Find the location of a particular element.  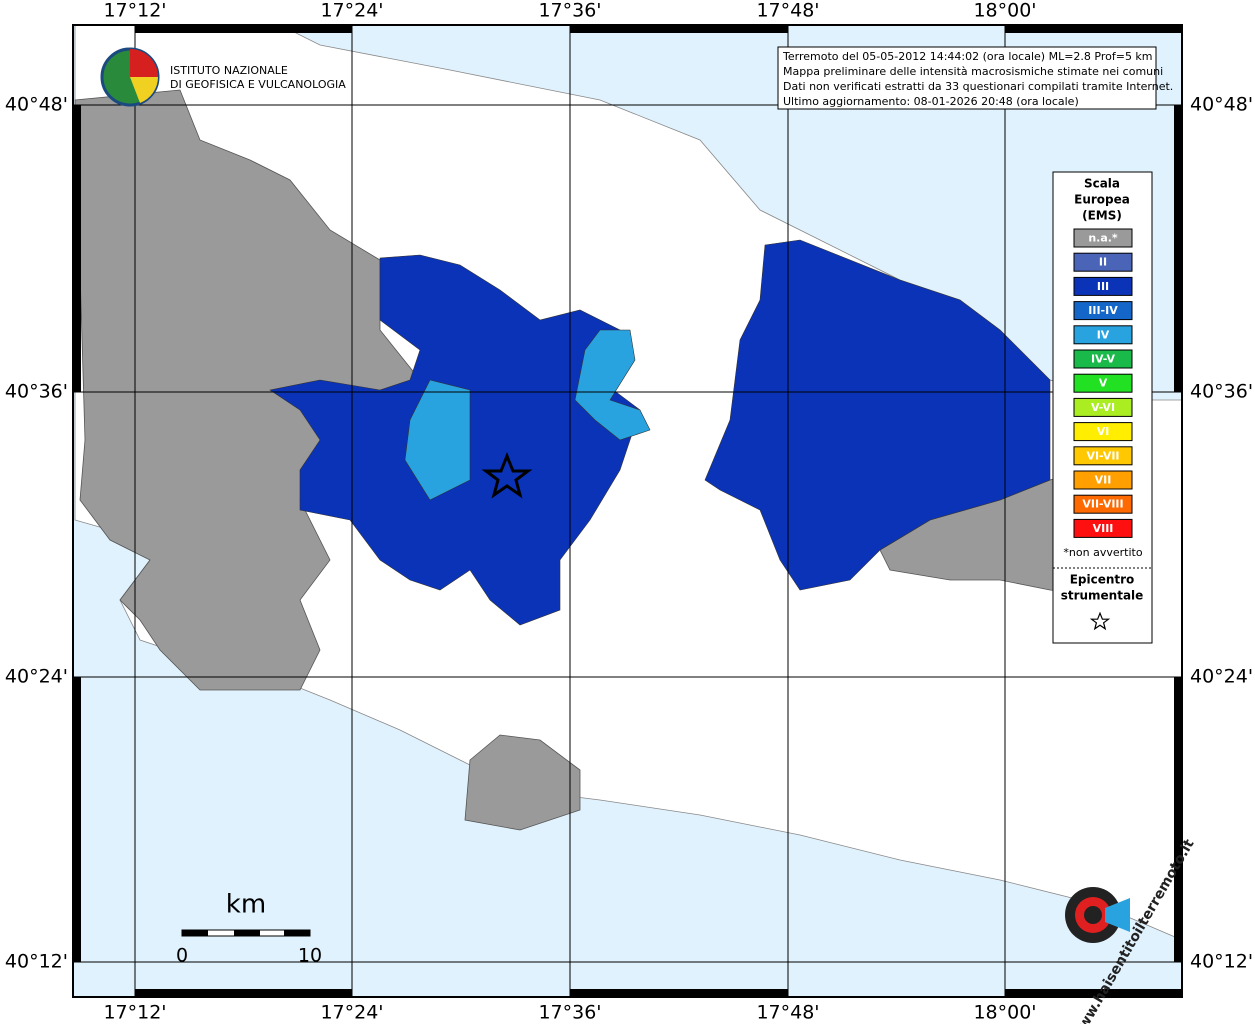

legend-label: VII-VIII is located at coordinates (1102, 504).